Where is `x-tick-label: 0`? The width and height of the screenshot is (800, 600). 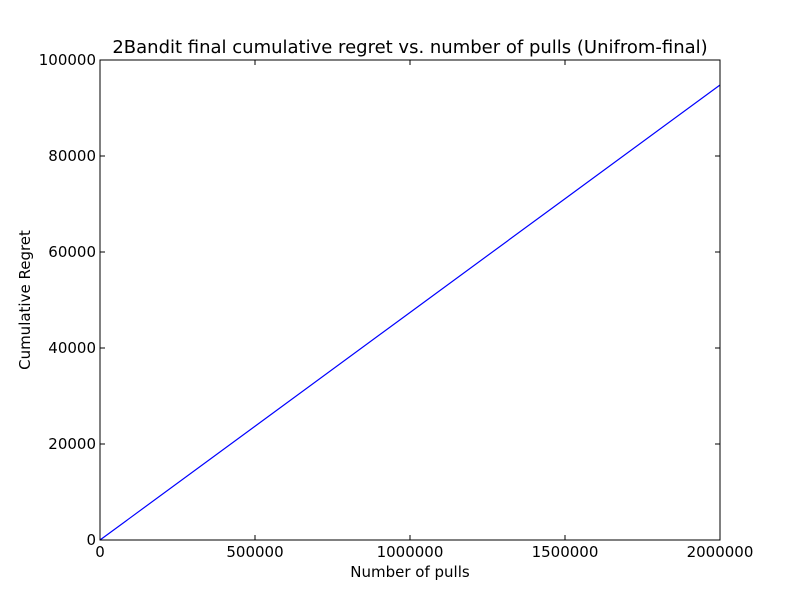
x-tick-label: 0 is located at coordinates (100, 552).